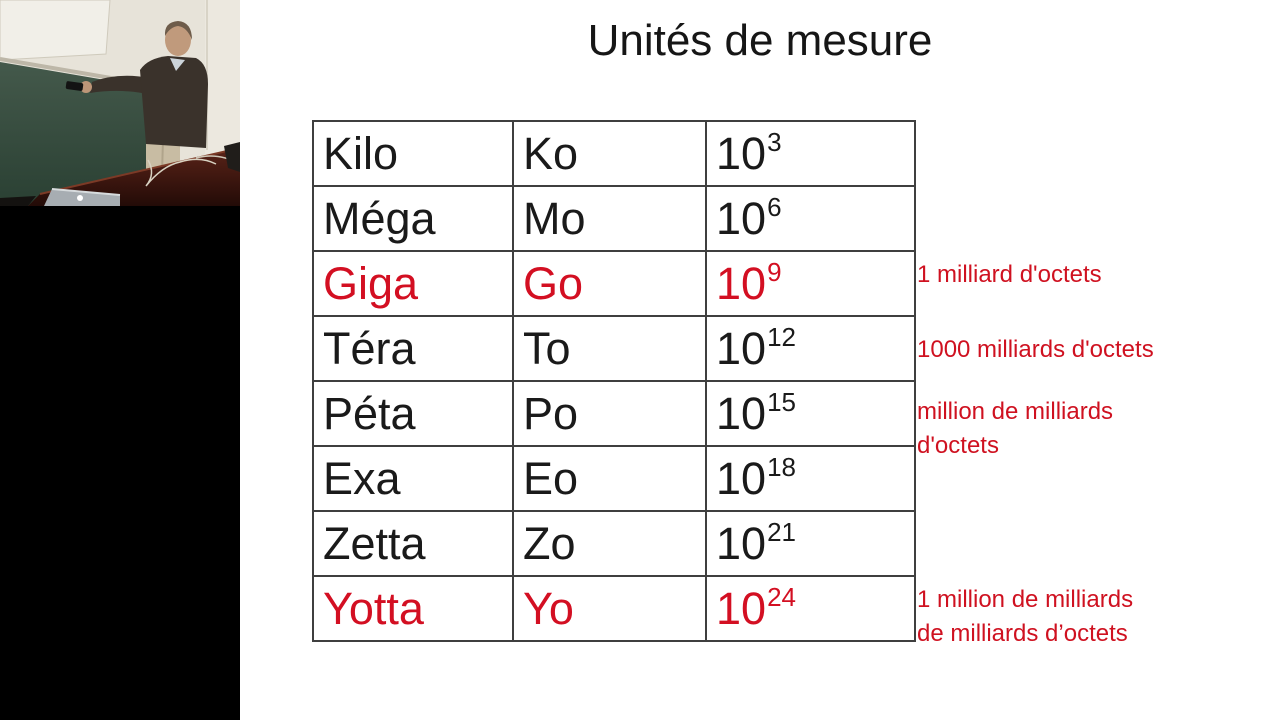  What do you see at coordinates (810, 413) in the screenshot?
I see `unit-power-cell: 1015` at bounding box center [810, 413].